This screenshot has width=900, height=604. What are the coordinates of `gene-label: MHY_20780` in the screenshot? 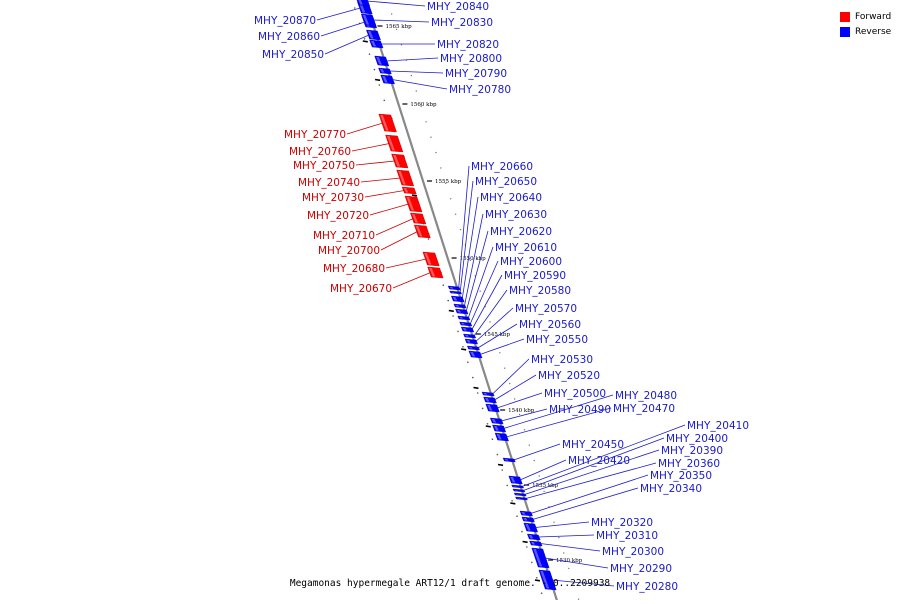 It's located at (480, 90).